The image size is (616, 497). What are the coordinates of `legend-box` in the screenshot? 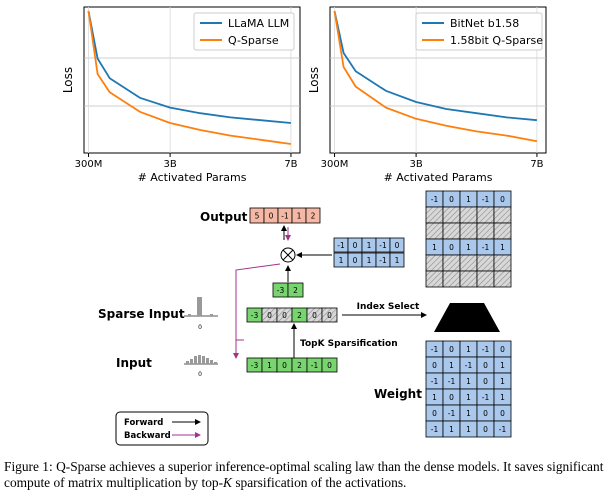 It's located at (479, 31).